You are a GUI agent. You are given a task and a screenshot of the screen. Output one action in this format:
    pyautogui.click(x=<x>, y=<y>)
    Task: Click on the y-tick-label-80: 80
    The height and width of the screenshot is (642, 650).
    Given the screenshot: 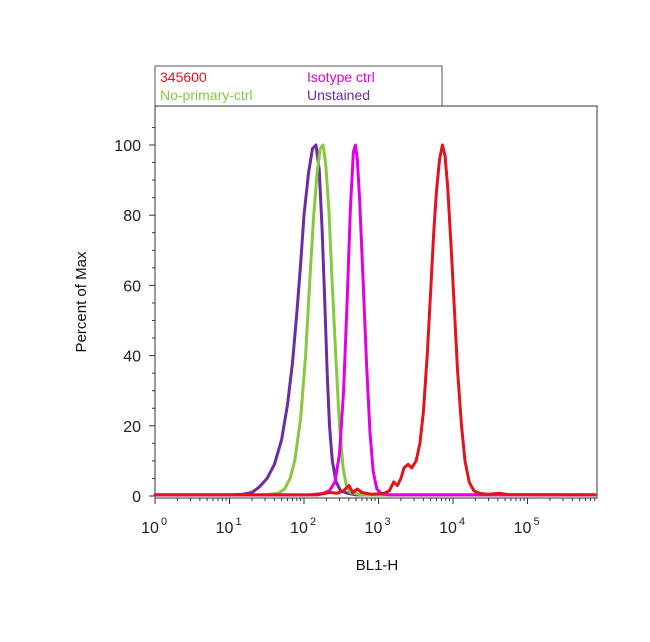 What is the action you would take?
    pyautogui.click(x=132, y=216)
    